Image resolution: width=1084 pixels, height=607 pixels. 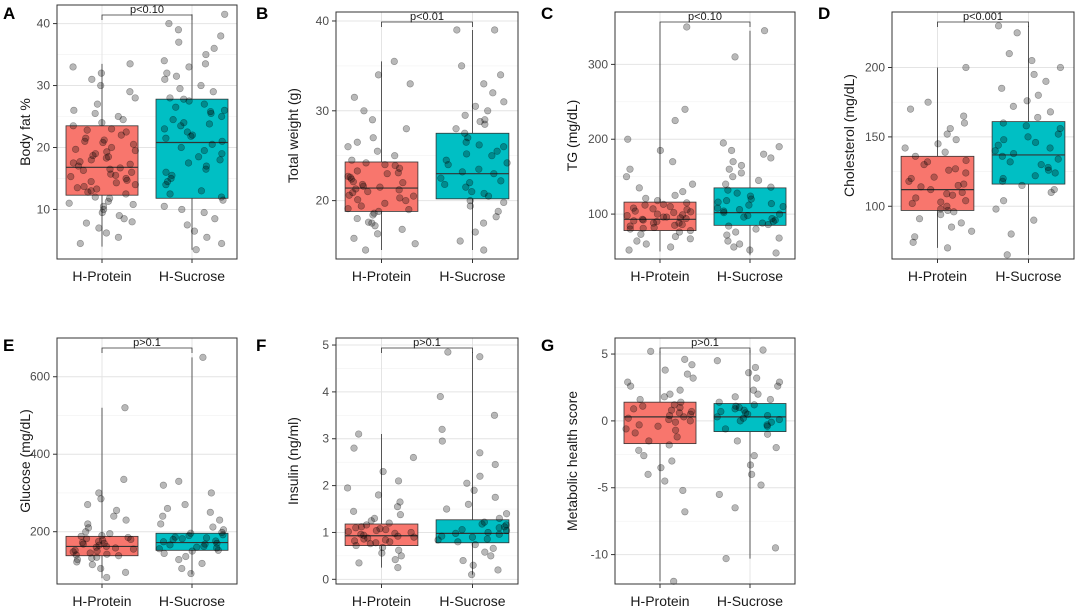 What do you see at coordinates (147, 343) in the screenshot?
I see `significance-label: p>0.1` at bounding box center [147, 343].